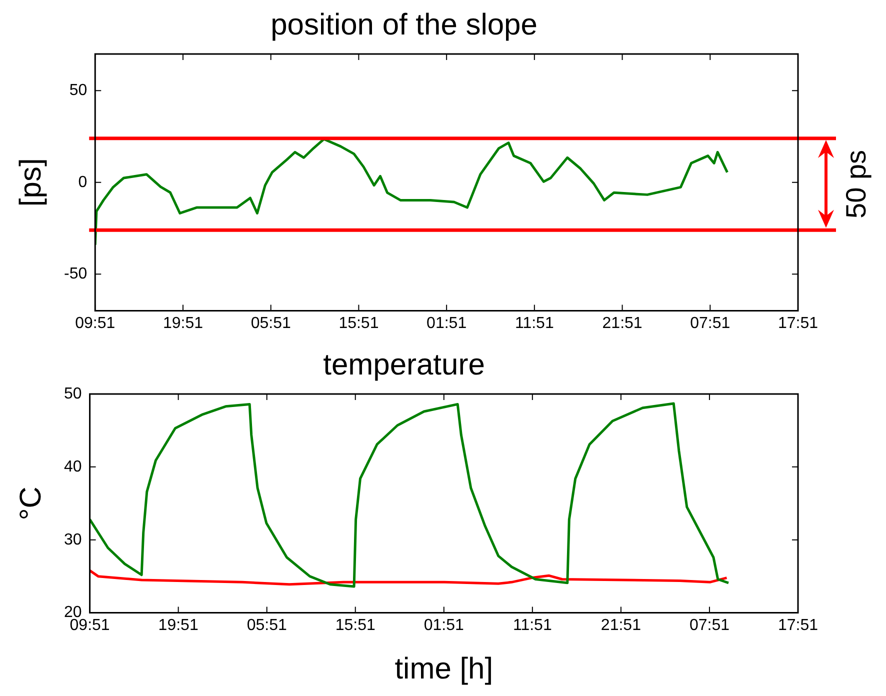  What do you see at coordinates (76, 274) in the screenshot?
I see `y-tick-label: -50` at bounding box center [76, 274].